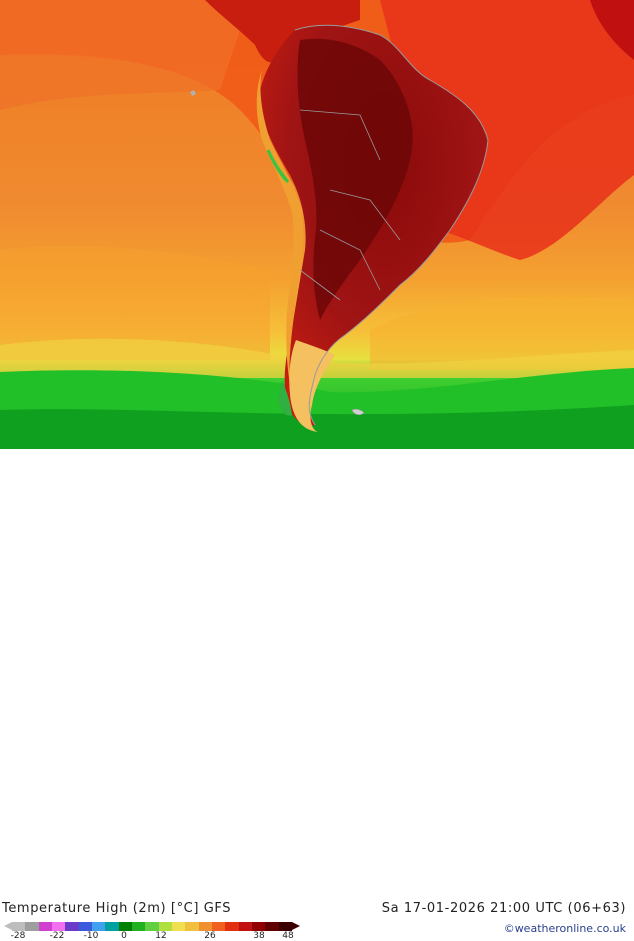  What do you see at coordinates (8, 926) in the screenshot?
I see `legend-arrow-low` at bounding box center [8, 926].